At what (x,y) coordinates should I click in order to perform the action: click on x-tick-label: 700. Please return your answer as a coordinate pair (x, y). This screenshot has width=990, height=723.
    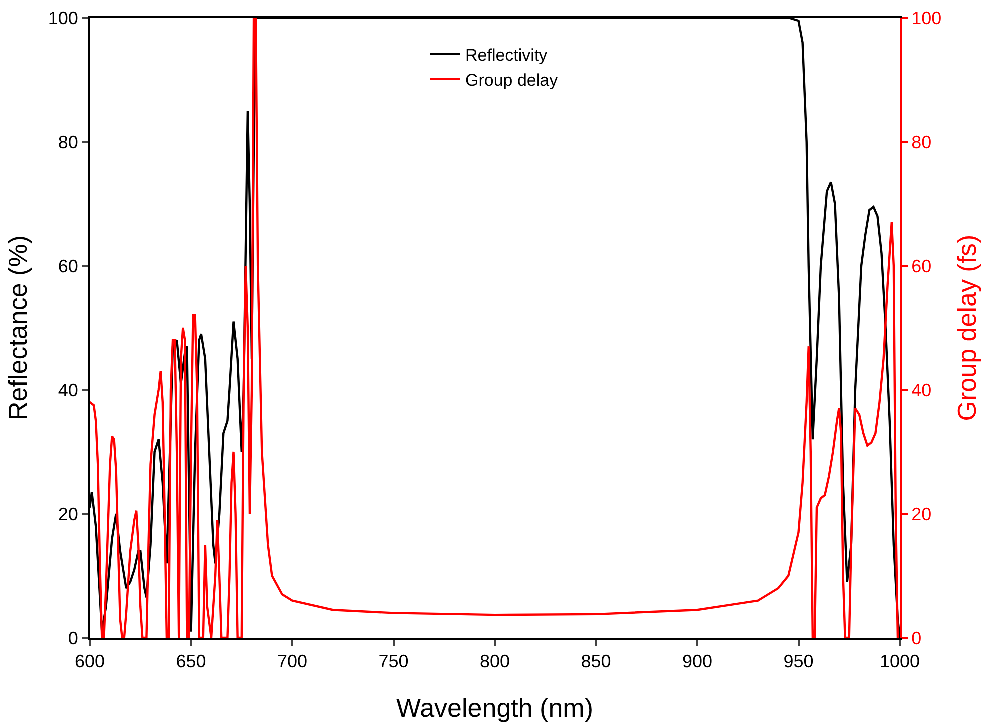
    Looking at the image, I should click on (292, 662).